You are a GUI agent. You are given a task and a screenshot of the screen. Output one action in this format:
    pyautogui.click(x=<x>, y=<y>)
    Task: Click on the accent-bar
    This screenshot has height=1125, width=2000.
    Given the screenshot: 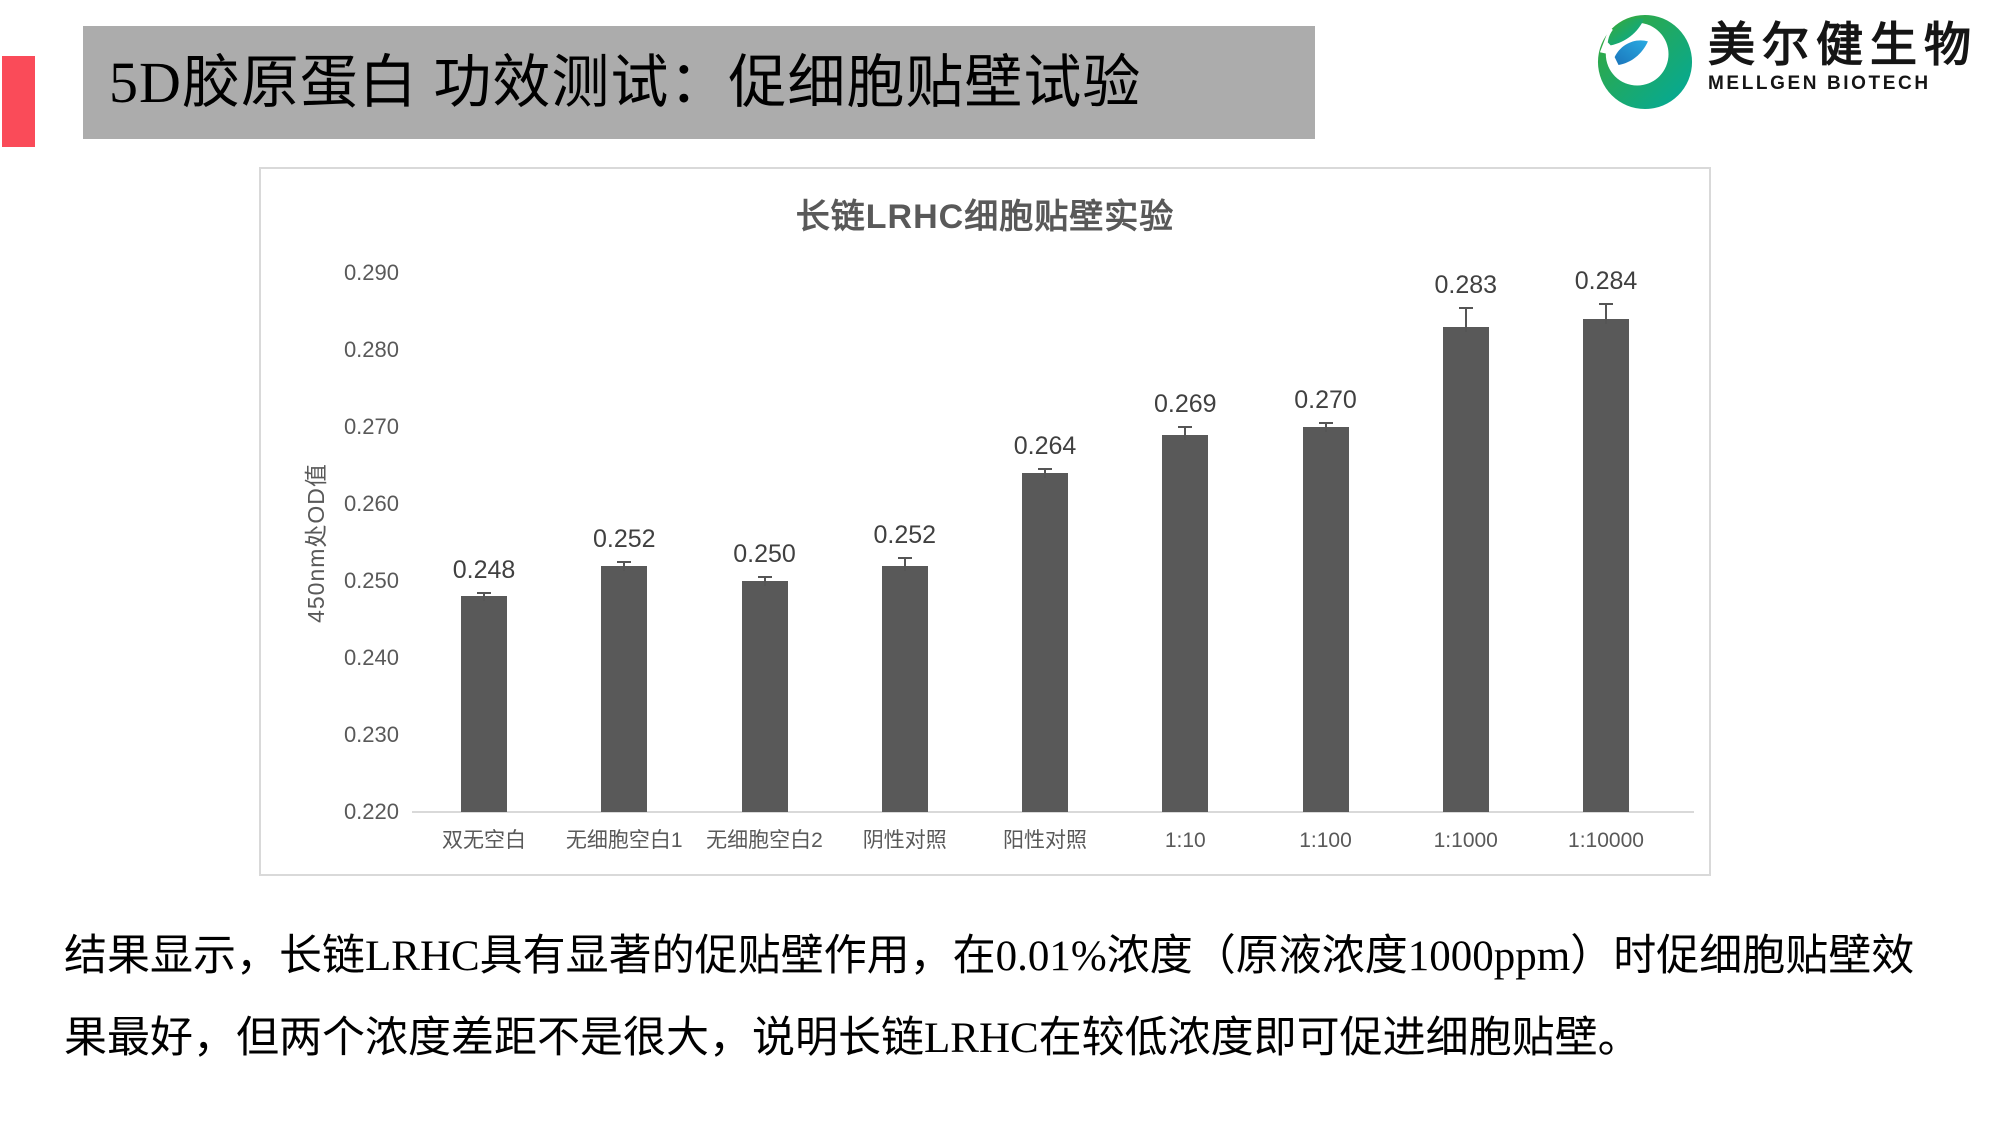 What is the action you would take?
    pyautogui.click(x=18, y=101)
    